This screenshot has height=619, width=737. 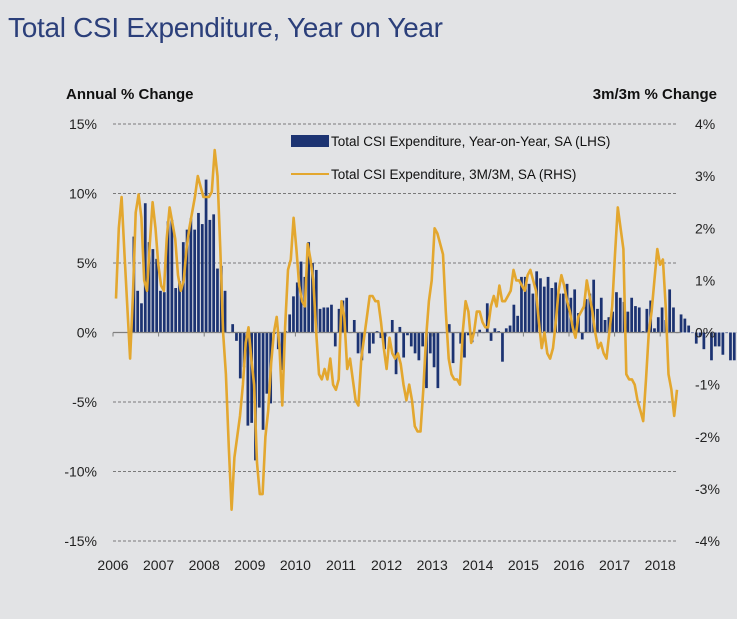 What do you see at coordinates (705, 333) in the screenshot?
I see `right-tick-label: 0%` at bounding box center [705, 333].